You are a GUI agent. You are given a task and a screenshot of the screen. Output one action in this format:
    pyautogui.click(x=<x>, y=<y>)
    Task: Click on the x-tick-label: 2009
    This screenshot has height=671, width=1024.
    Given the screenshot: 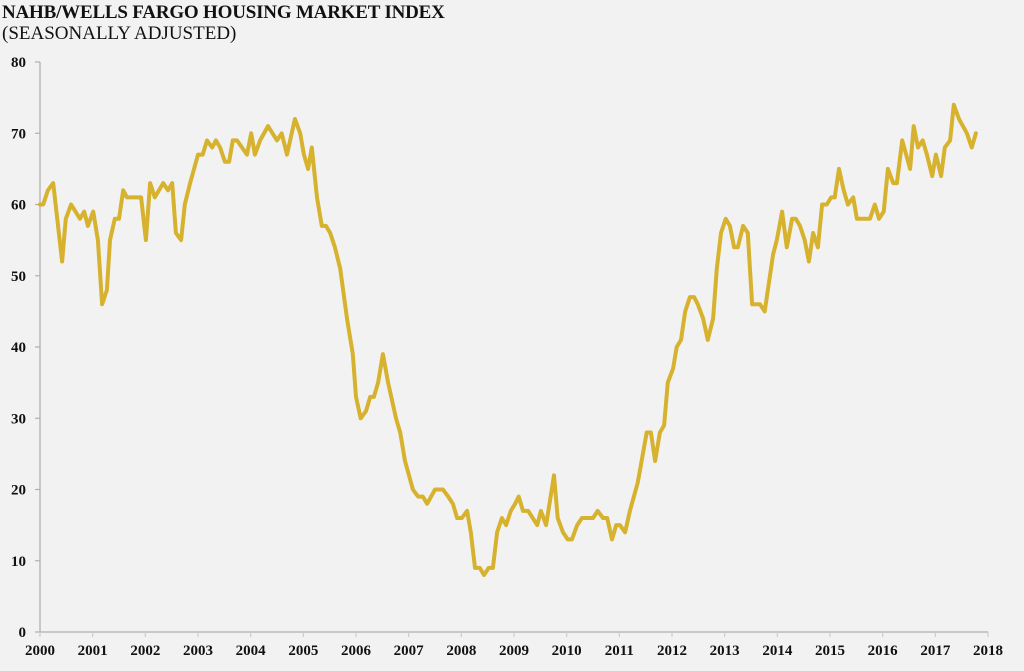 What is the action you would take?
    pyautogui.click(x=514, y=651)
    